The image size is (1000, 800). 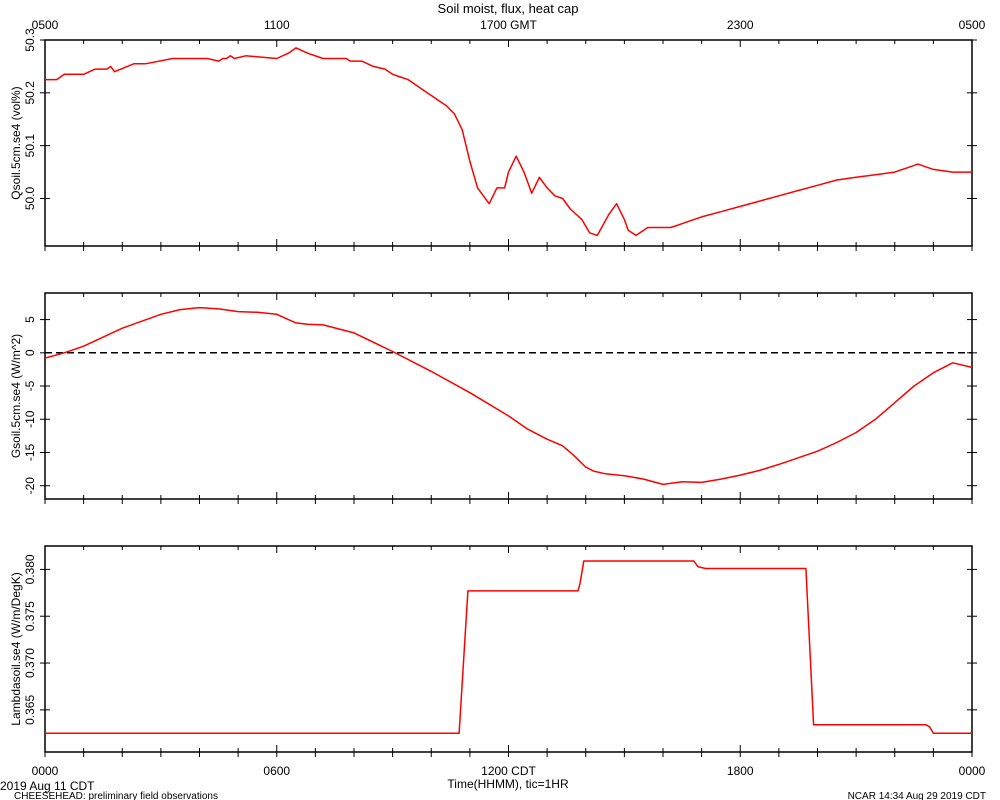 I want to click on y-axis-label: Gsoil.5cm.se4 (W/m^2), so click(x=16, y=396).